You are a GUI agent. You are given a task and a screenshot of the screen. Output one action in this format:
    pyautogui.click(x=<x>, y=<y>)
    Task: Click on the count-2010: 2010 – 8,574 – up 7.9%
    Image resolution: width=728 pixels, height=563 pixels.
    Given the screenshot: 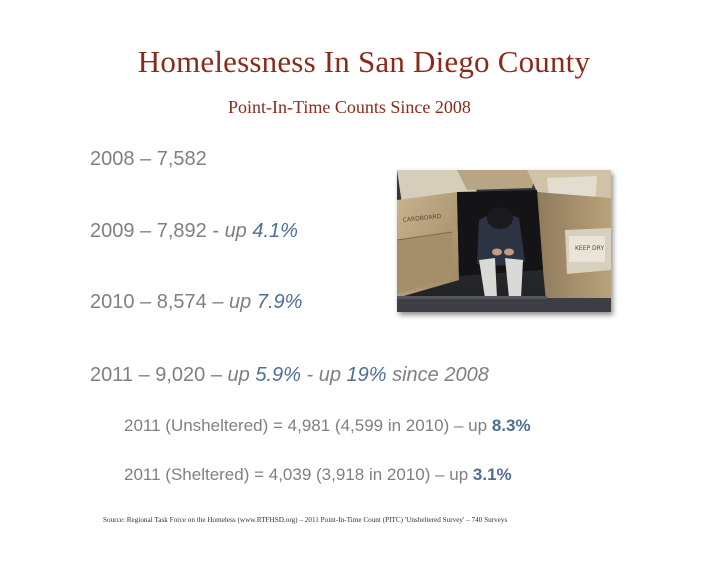 What is the action you would take?
    pyautogui.click(x=196, y=302)
    